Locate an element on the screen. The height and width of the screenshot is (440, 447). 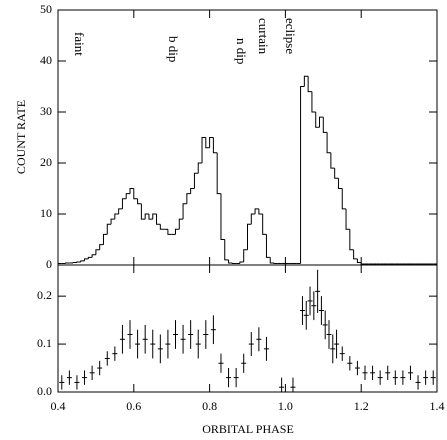
y-tick-label: 10 is located at coordinates (46, 213).